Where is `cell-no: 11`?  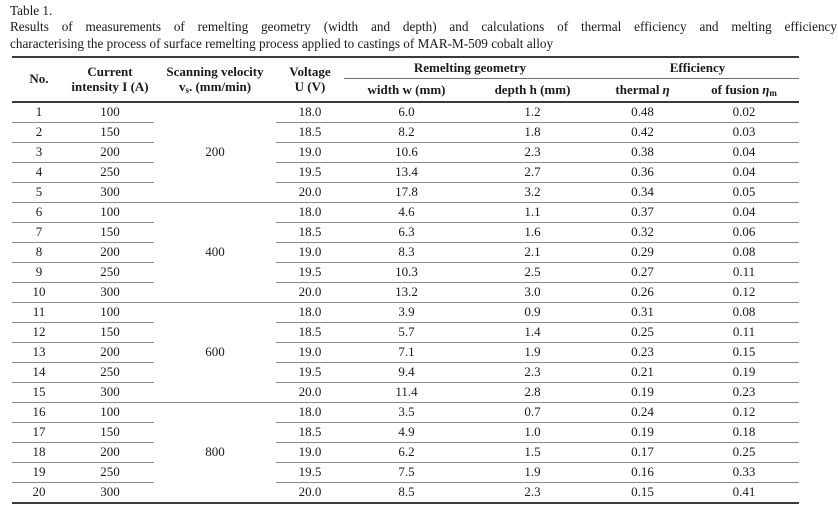
cell-no: 11 is located at coordinates (39, 312).